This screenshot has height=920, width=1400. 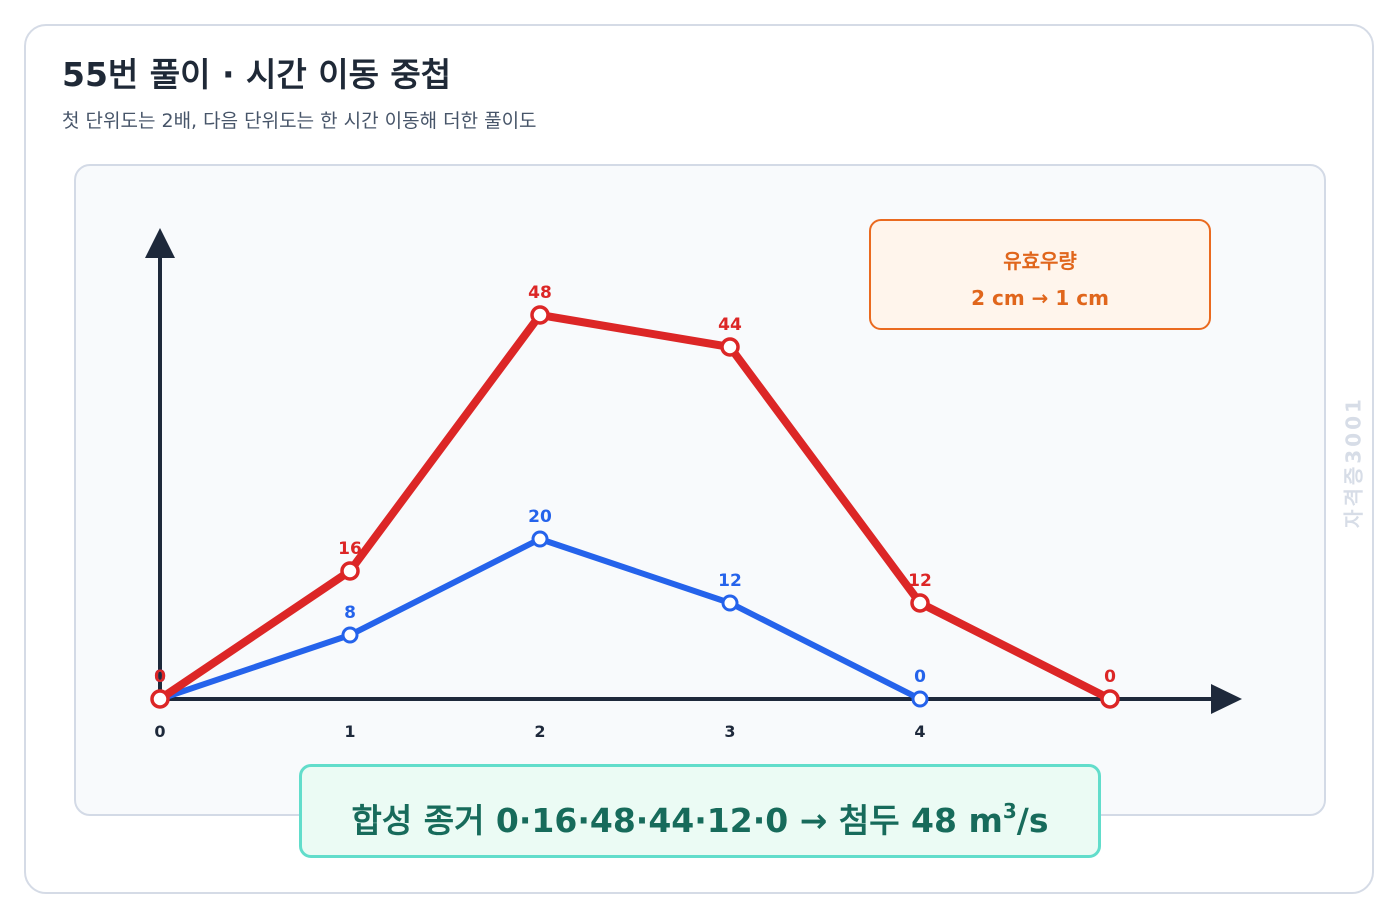 I want to click on blue-series-data-label: 20, so click(x=540, y=517).